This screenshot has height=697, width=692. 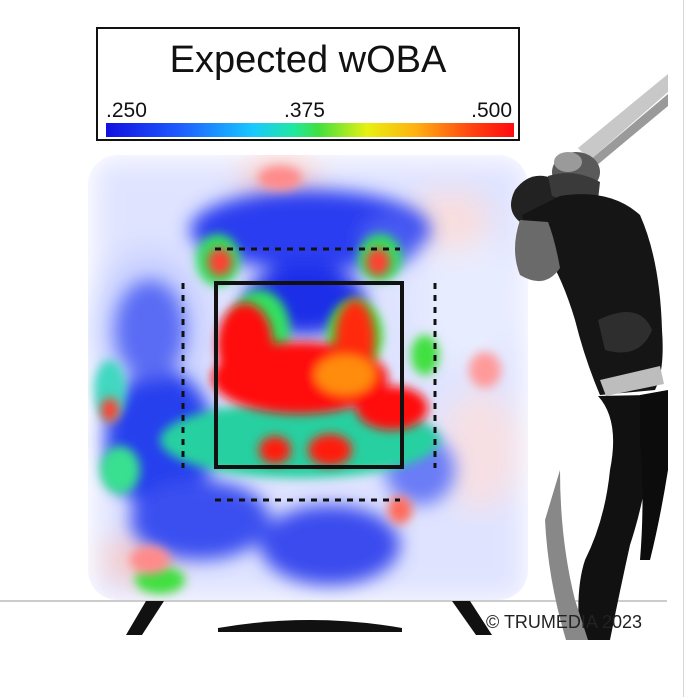 I want to click on copyright-text: © TRUMEDIA 2023, so click(x=564, y=622).